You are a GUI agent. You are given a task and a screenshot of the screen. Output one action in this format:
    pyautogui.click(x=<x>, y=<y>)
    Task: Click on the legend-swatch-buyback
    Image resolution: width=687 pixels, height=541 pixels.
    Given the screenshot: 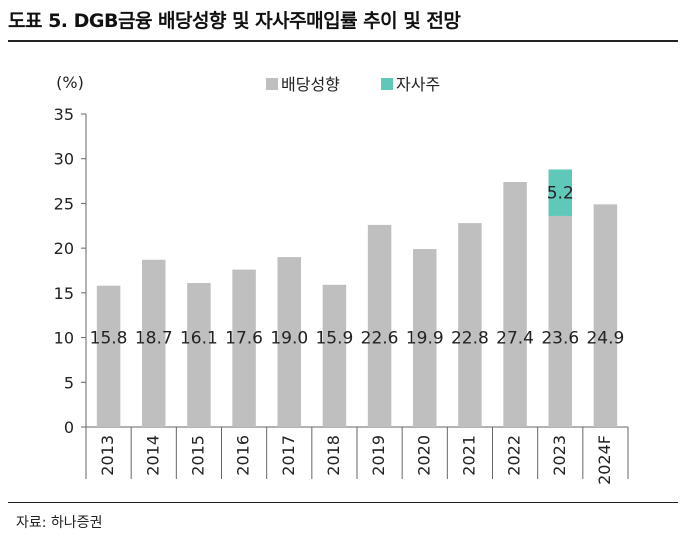 What is the action you would take?
    pyautogui.click(x=387, y=84)
    